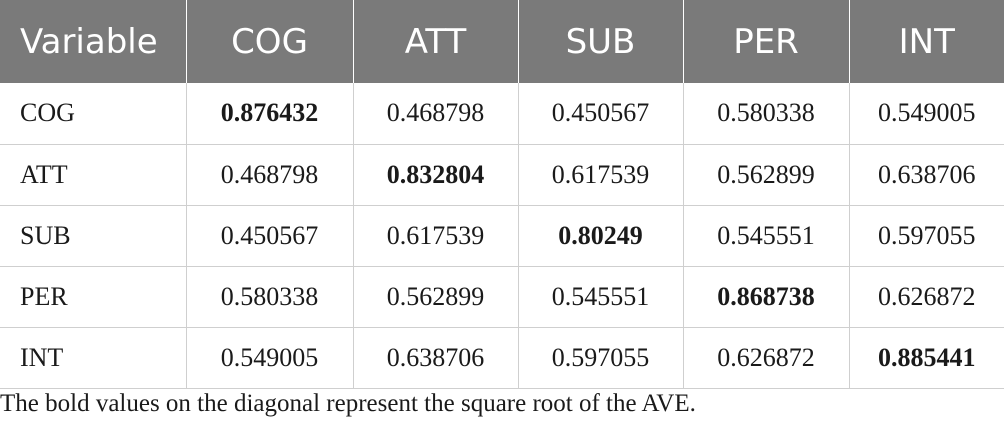 The height and width of the screenshot is (432, 1004). Describe the element at coordinates (93, 113) in the screenshot. I see `row-label: COG` at that location.